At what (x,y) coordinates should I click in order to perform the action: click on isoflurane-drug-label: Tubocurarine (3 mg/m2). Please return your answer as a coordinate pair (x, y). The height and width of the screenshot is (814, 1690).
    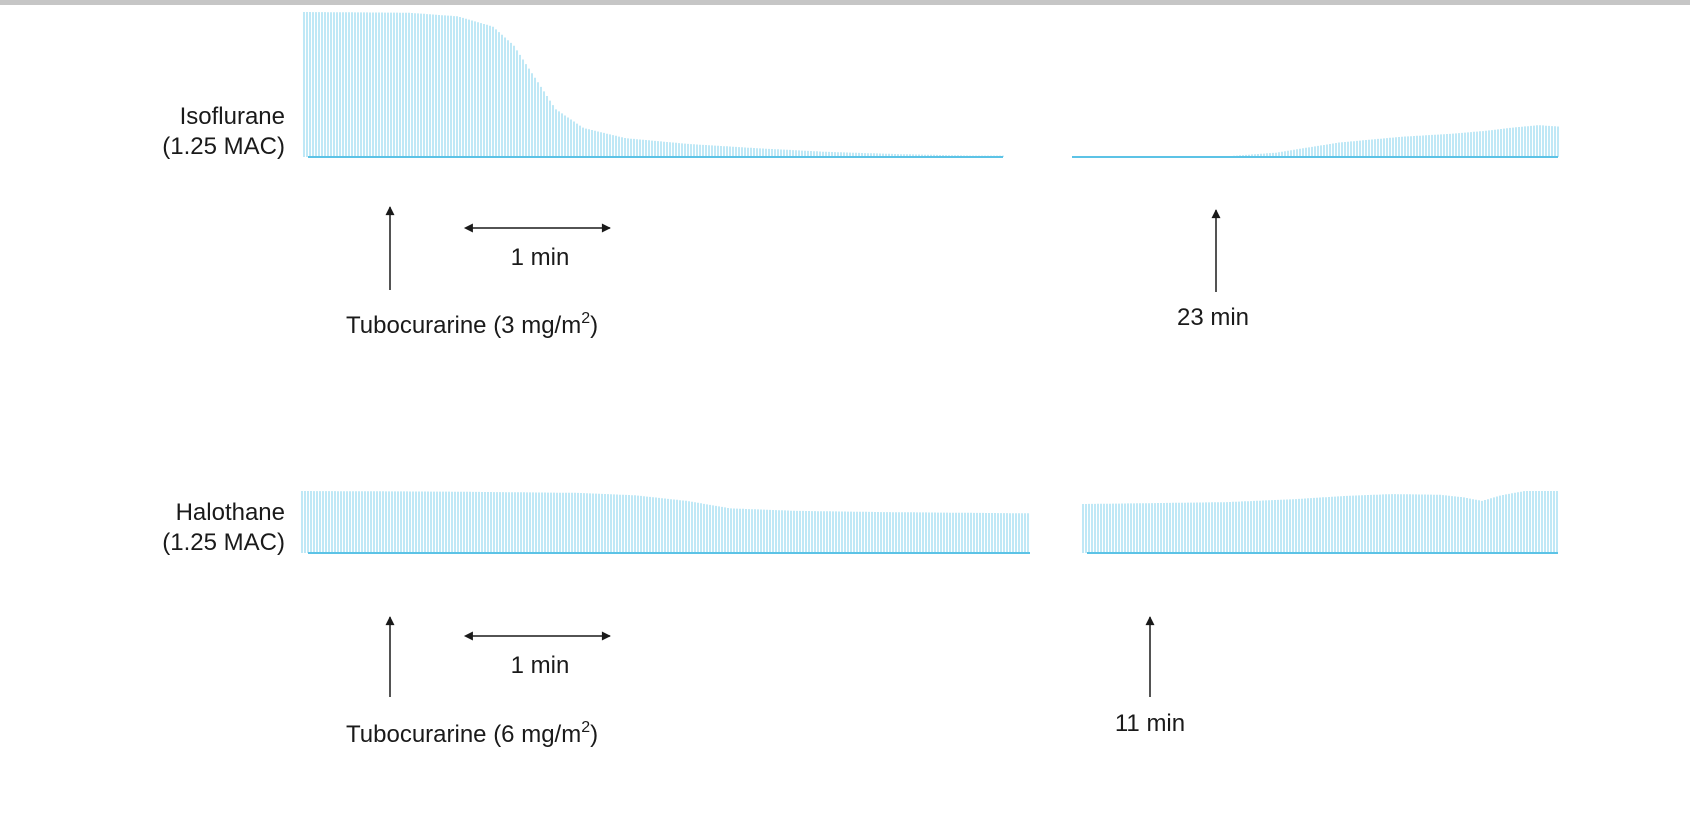
    Looking at the image, I should click on (472, 324).